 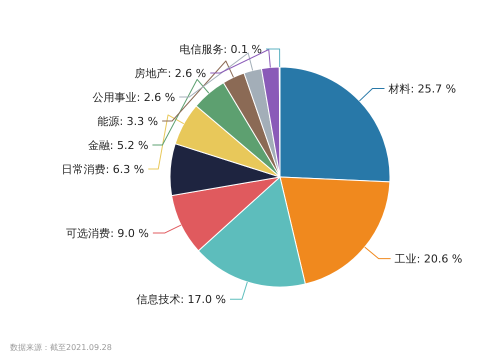 I want to click on annotation: 数据来源：截至2021.09.28, so click(x=61, y=347).